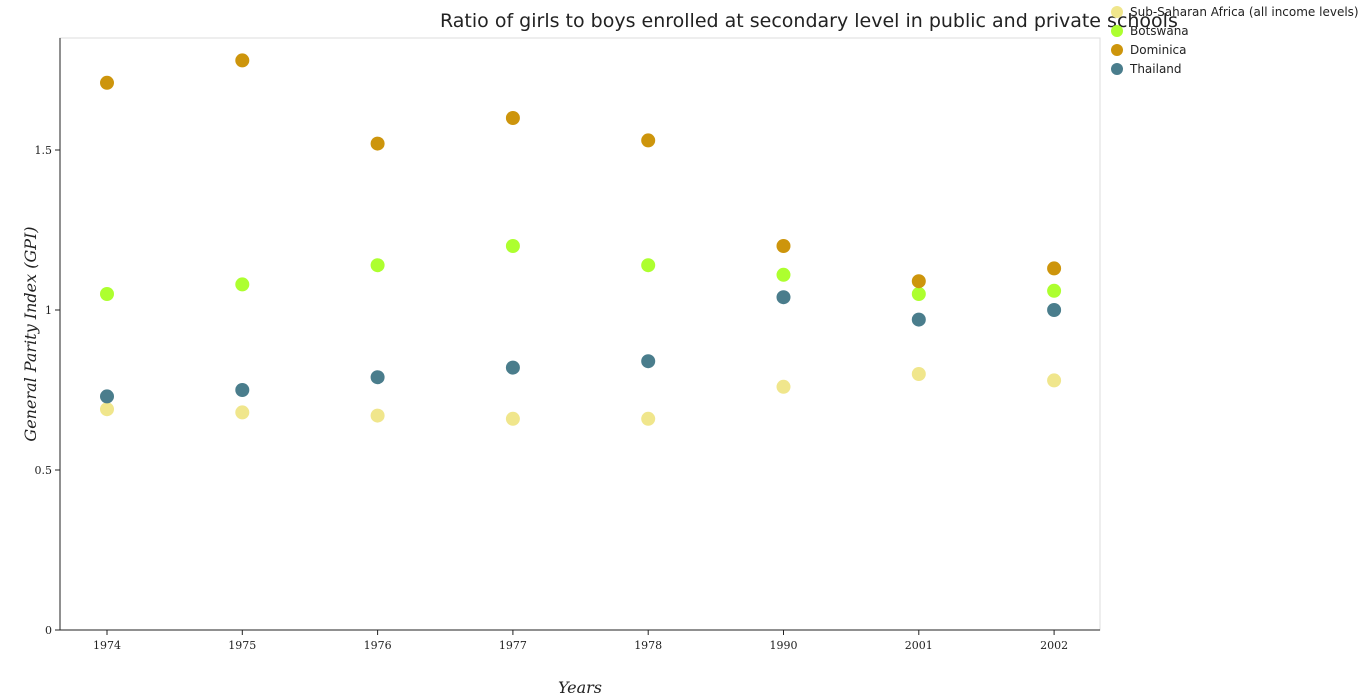 The width and height of the screenshot is (1358, 700). I want to click on x-tick-label: 1978, so click(648, 645).